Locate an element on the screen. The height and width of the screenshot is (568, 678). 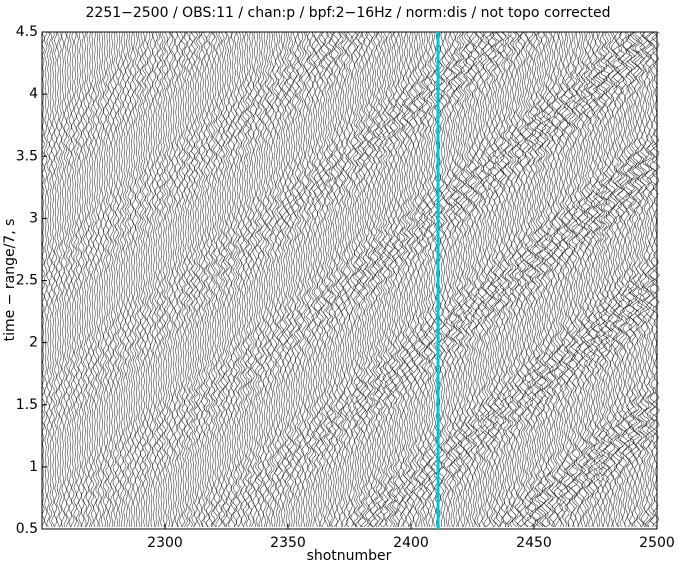
x-tick-label: 2350 is located at coordinates (288, 543).